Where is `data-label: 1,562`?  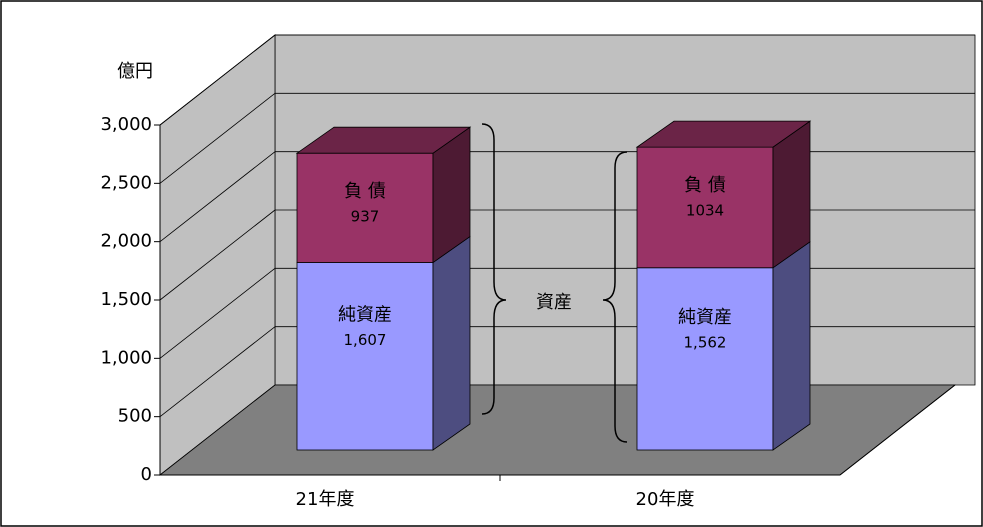 data-label: 1,562 is located at coordinates (705, 342).